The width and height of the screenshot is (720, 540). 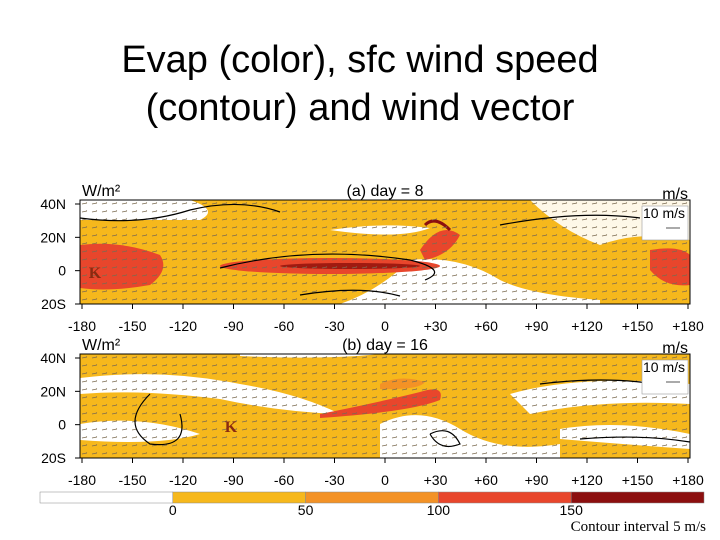 I want to click on colorbar-label: 0, so click(x=173, y=510).